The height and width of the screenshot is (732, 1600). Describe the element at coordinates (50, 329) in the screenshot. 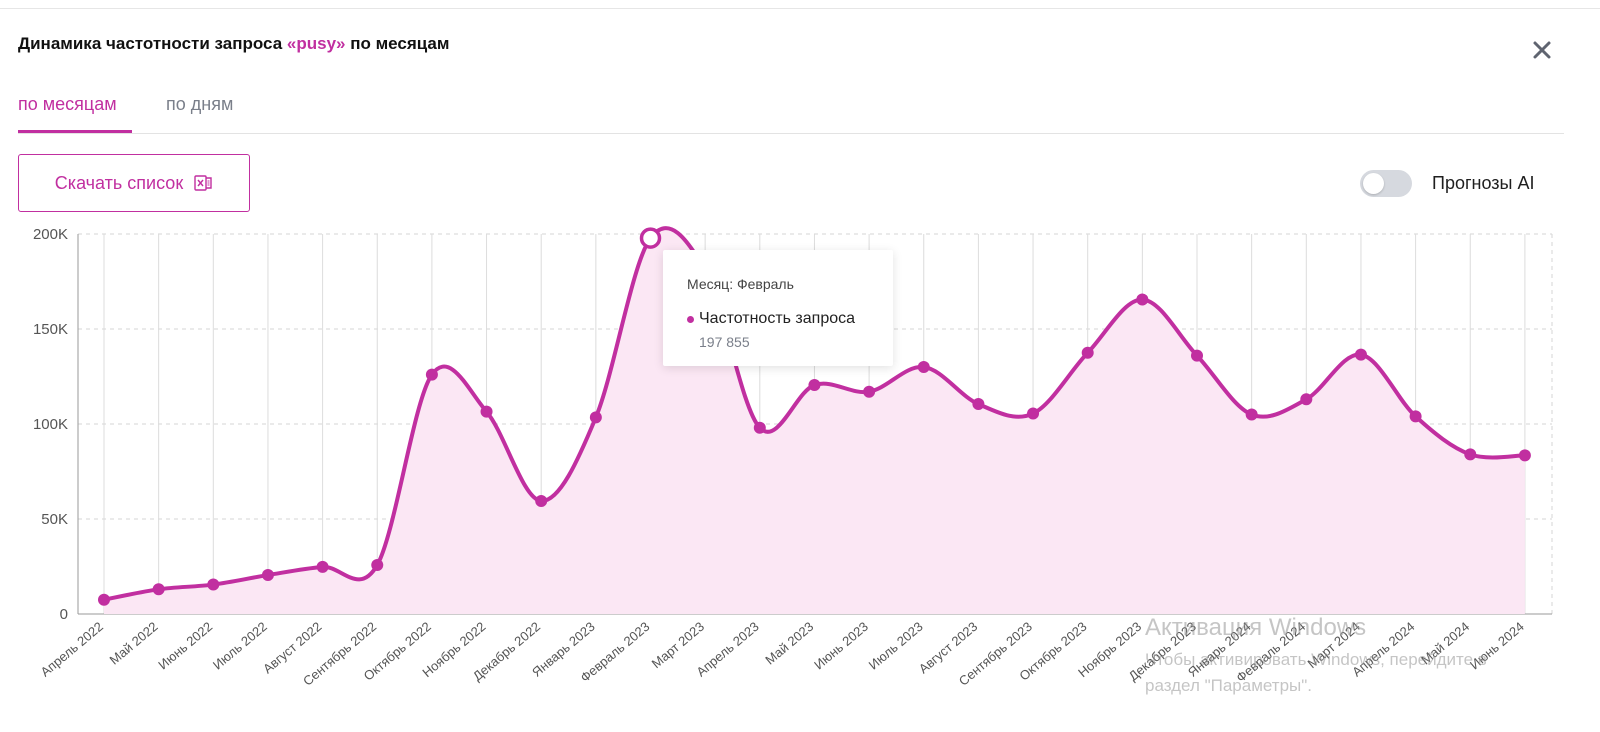

I see `y-tick-label: 150K` at that location.